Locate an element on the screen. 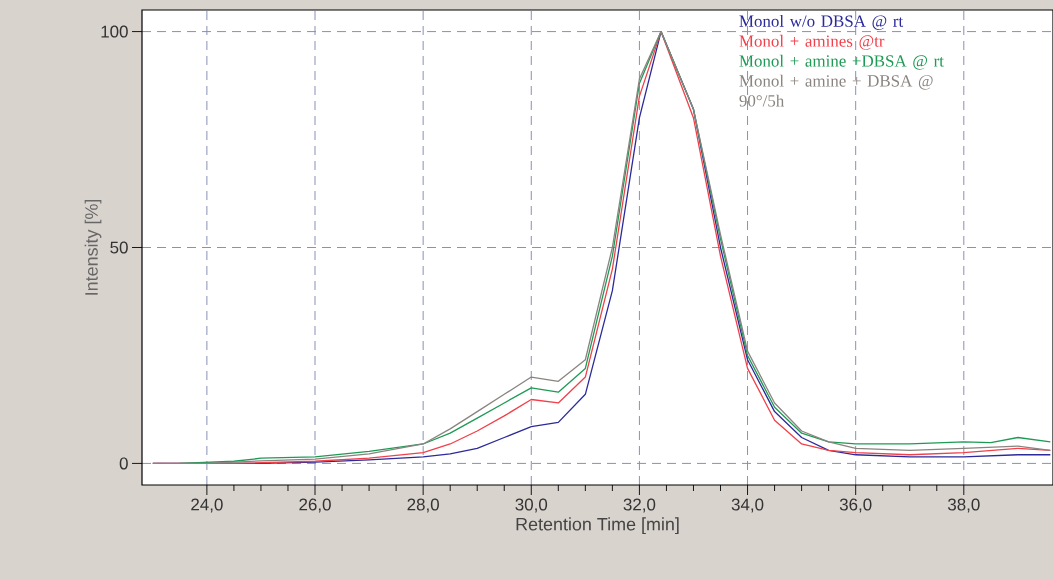 This screenshot has height=579, width=1053. x-tick-label: 30,0 is located at coordinates (531, 505).